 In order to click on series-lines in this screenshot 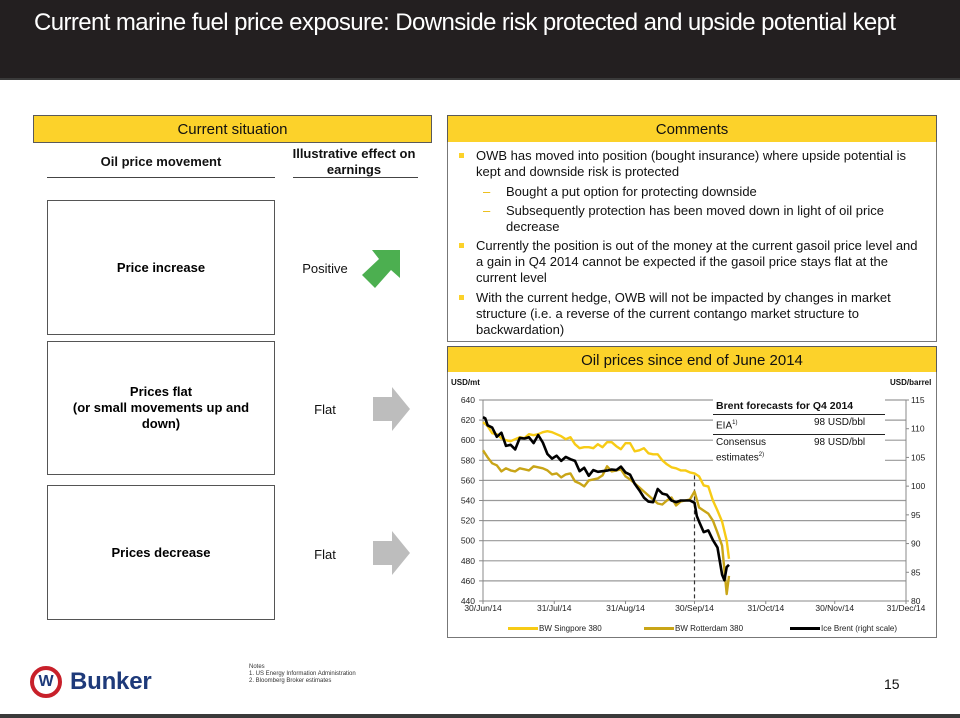, I will do `click(606, 506)`.